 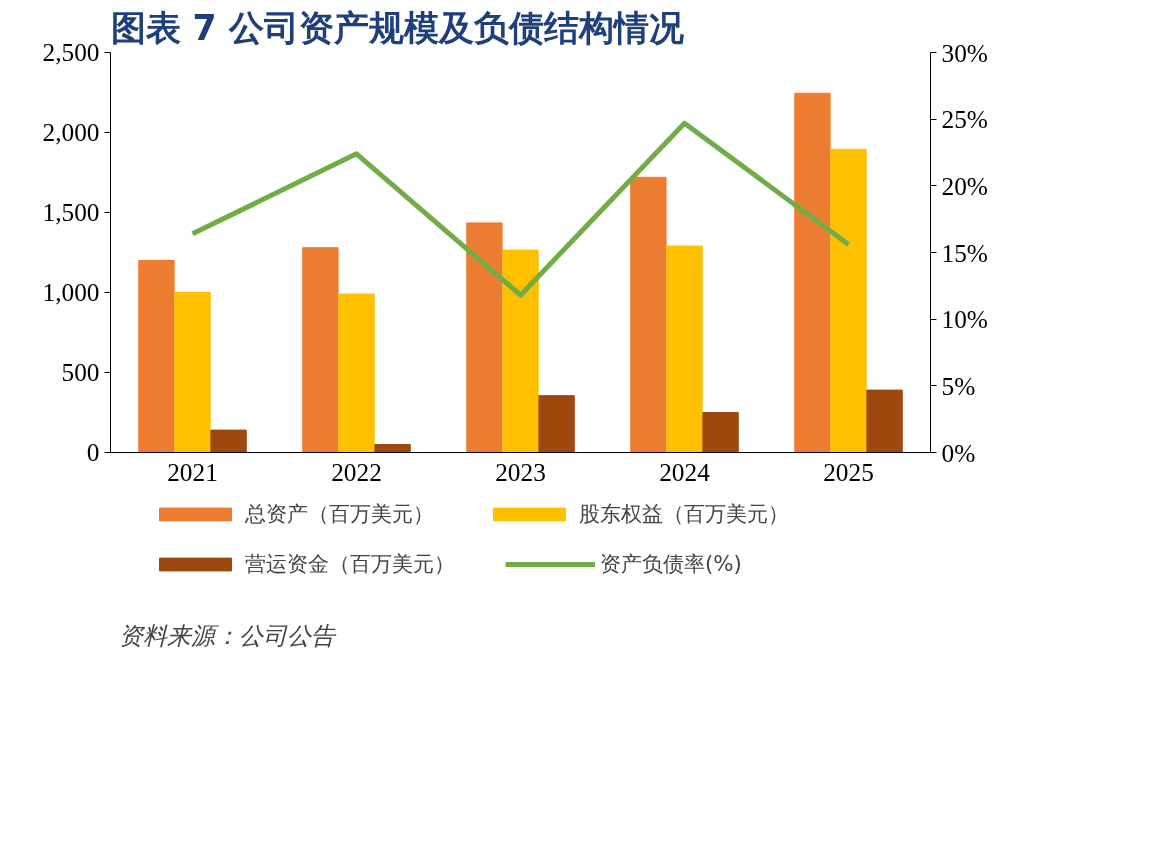 I want to click on y2-tick-label: 5%, so click(x=958, y=385).